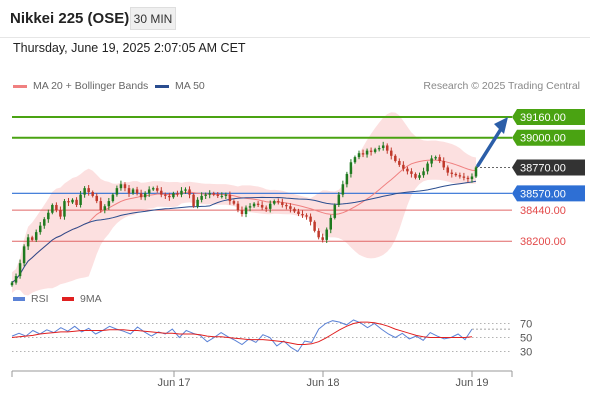 The width and height of the screenshot is (590, 400). Describe the element at coordinates (489, 147) in the screenshot. I see `projection-arrow` at that location.